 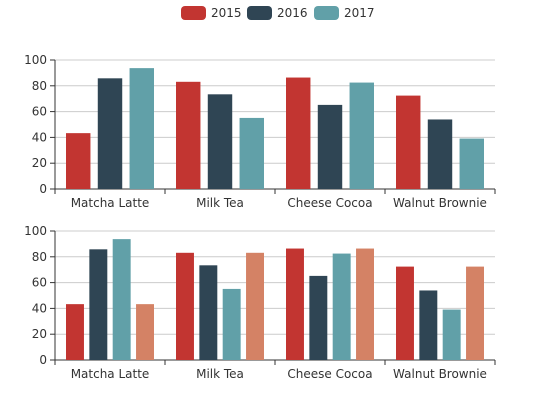 What do you see at coordinates (329, 374) in the screenshot?
I see `bottom-x-tick-label: Cheese Cocoa` at bounding box center [329, 374].